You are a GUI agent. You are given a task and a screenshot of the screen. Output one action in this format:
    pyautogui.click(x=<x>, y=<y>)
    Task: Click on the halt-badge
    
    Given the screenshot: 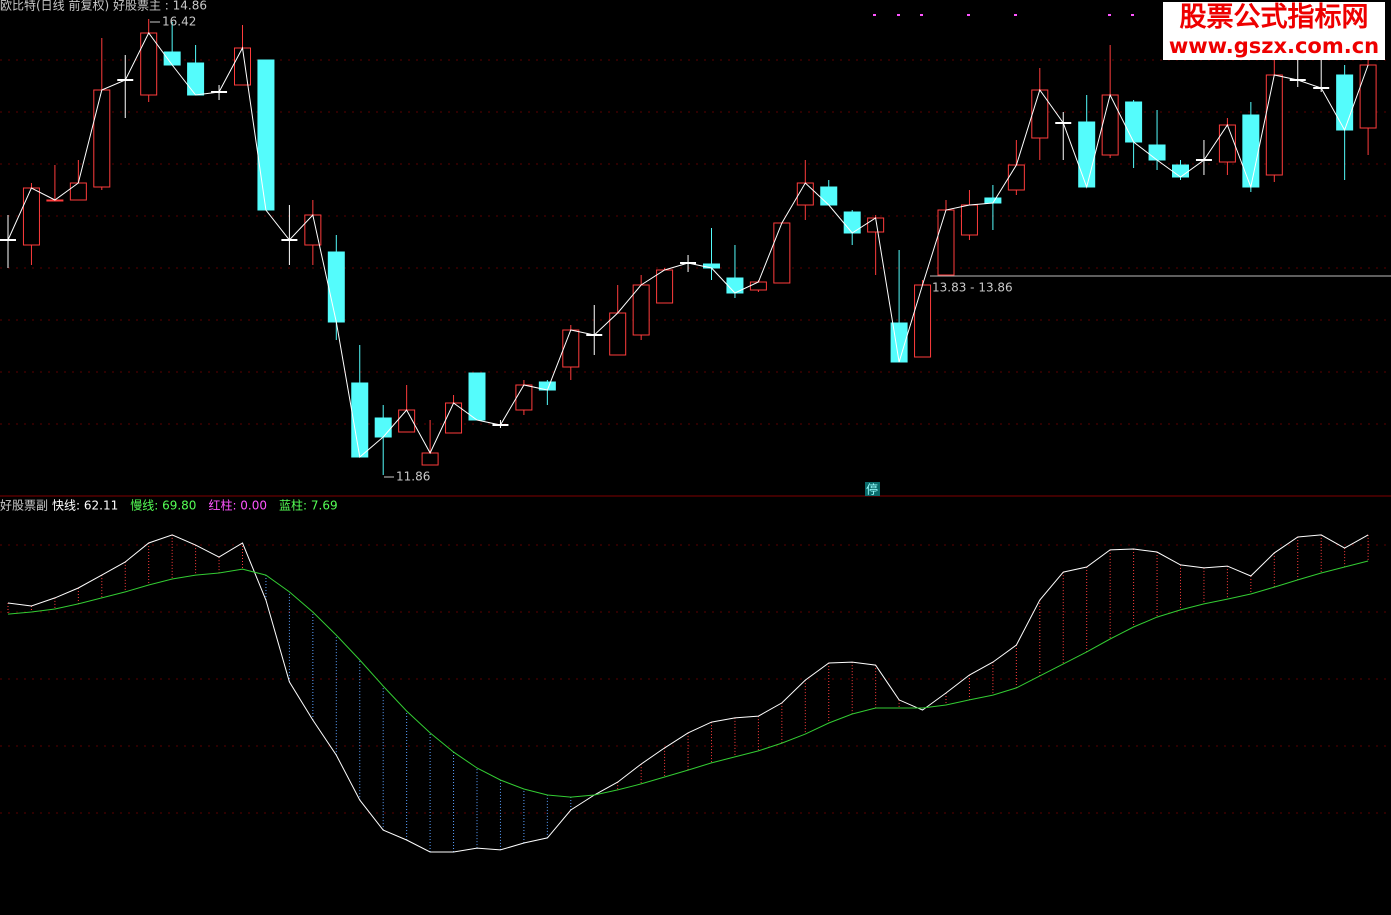 What is the action you would take?
    pyautogui.click(x=872, y=489)
    